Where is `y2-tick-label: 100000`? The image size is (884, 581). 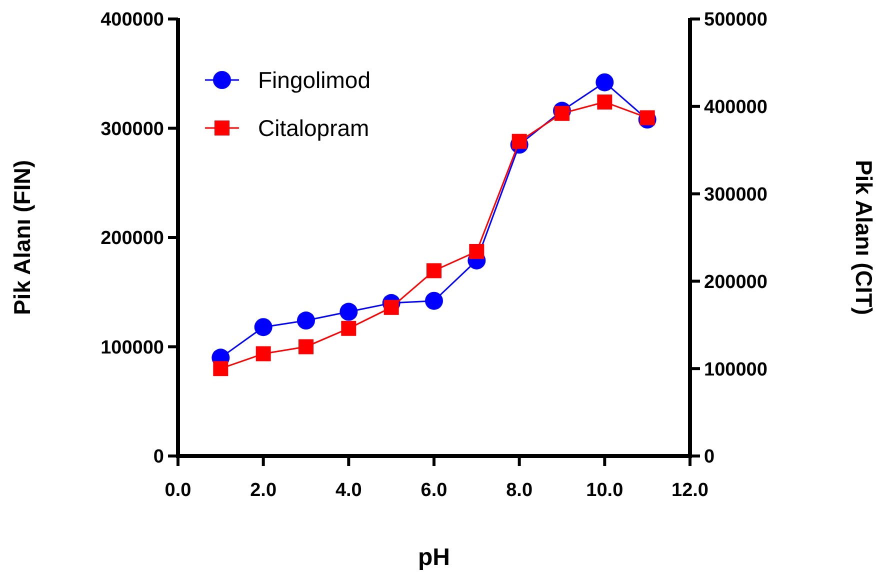
y2-tick-label: 100000 is located at coordinates (736, 369).